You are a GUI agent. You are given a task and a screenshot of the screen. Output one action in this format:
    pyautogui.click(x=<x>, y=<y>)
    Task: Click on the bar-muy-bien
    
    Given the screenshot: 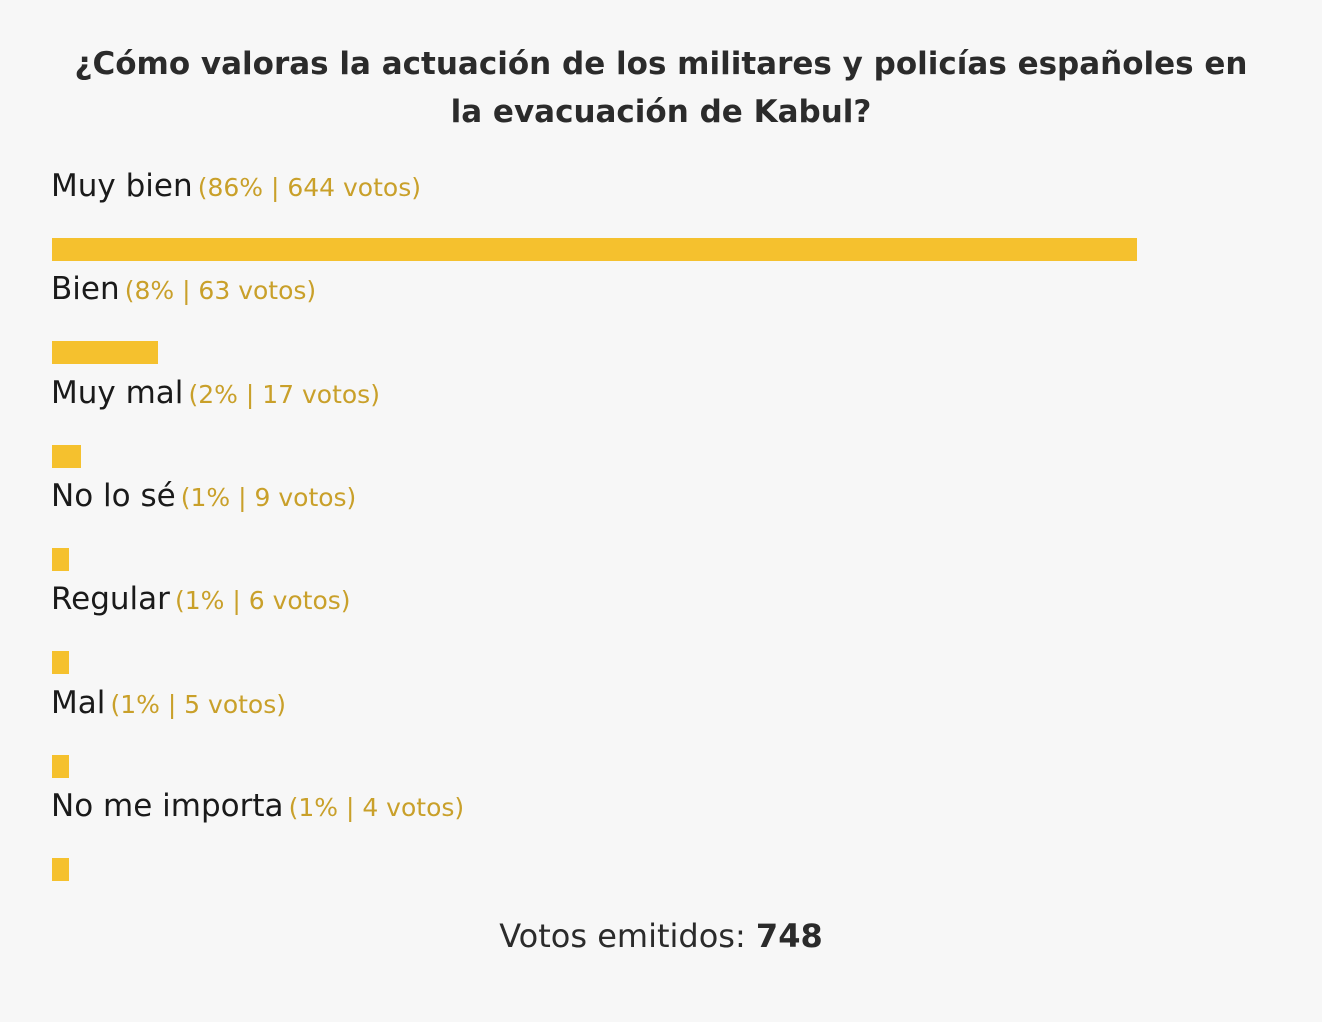 What is the action you would take?
    pyautogui.click(x=594, y=249)
    